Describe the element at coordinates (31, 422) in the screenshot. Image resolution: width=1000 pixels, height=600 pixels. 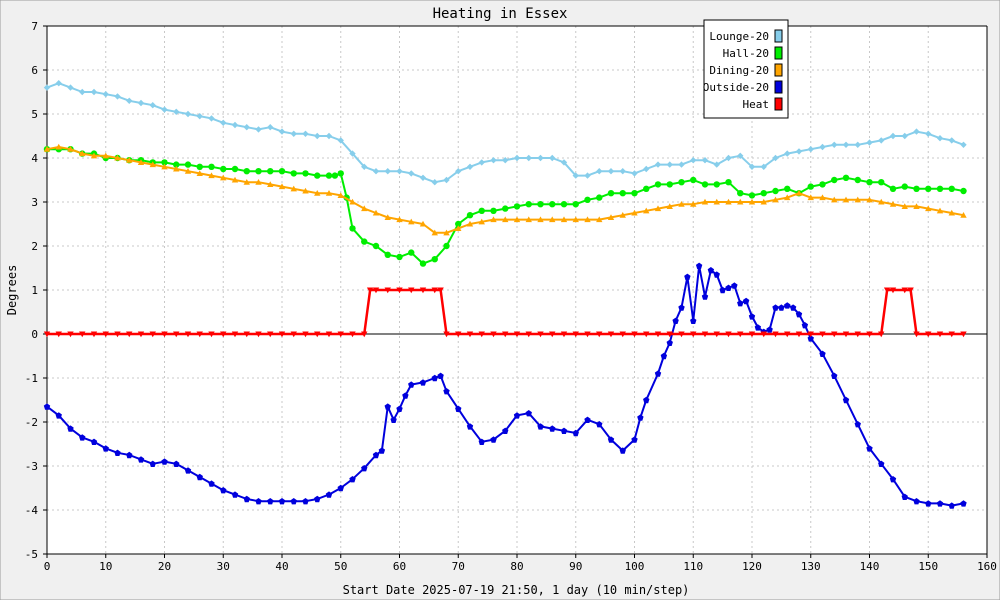
I see `y-tick-label: -2` at that location.